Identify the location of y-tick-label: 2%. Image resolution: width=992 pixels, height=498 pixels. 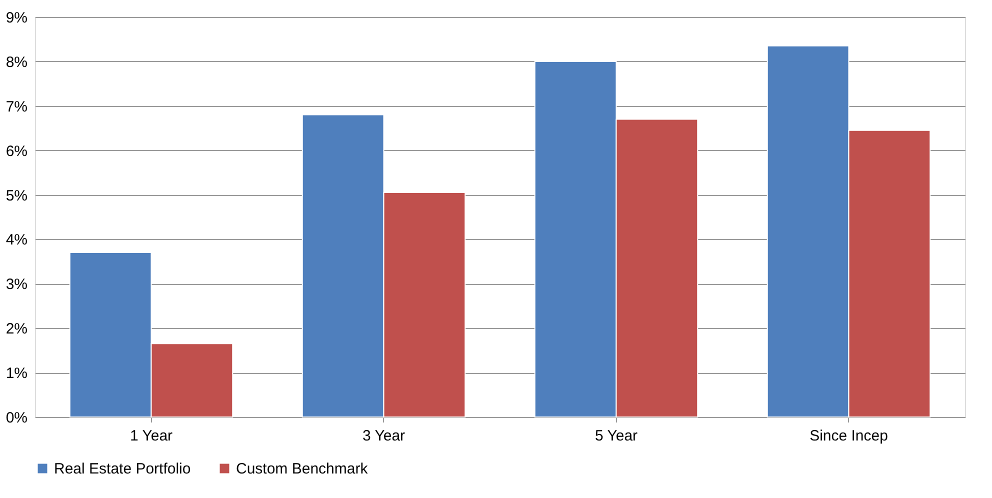
(17, 329).